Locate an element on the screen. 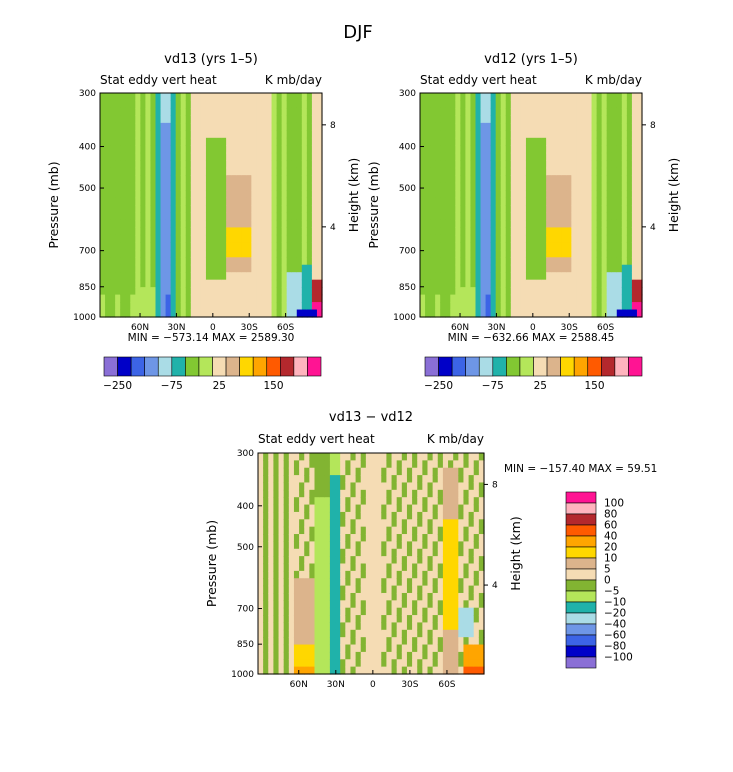 The height and width of the screenshot is (772, 733). colorbar-label: −250 is located at coordinates (438, 386).